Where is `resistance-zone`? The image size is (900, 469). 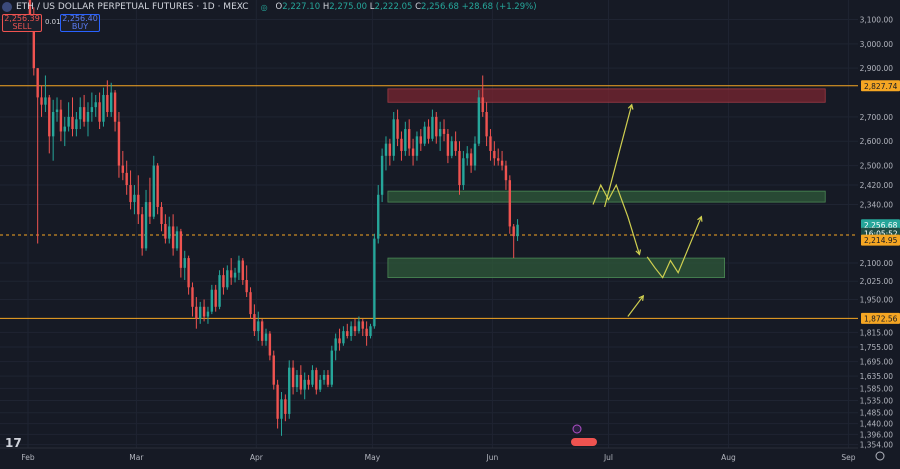
resistance-zone is located at coordinates (606, 95).